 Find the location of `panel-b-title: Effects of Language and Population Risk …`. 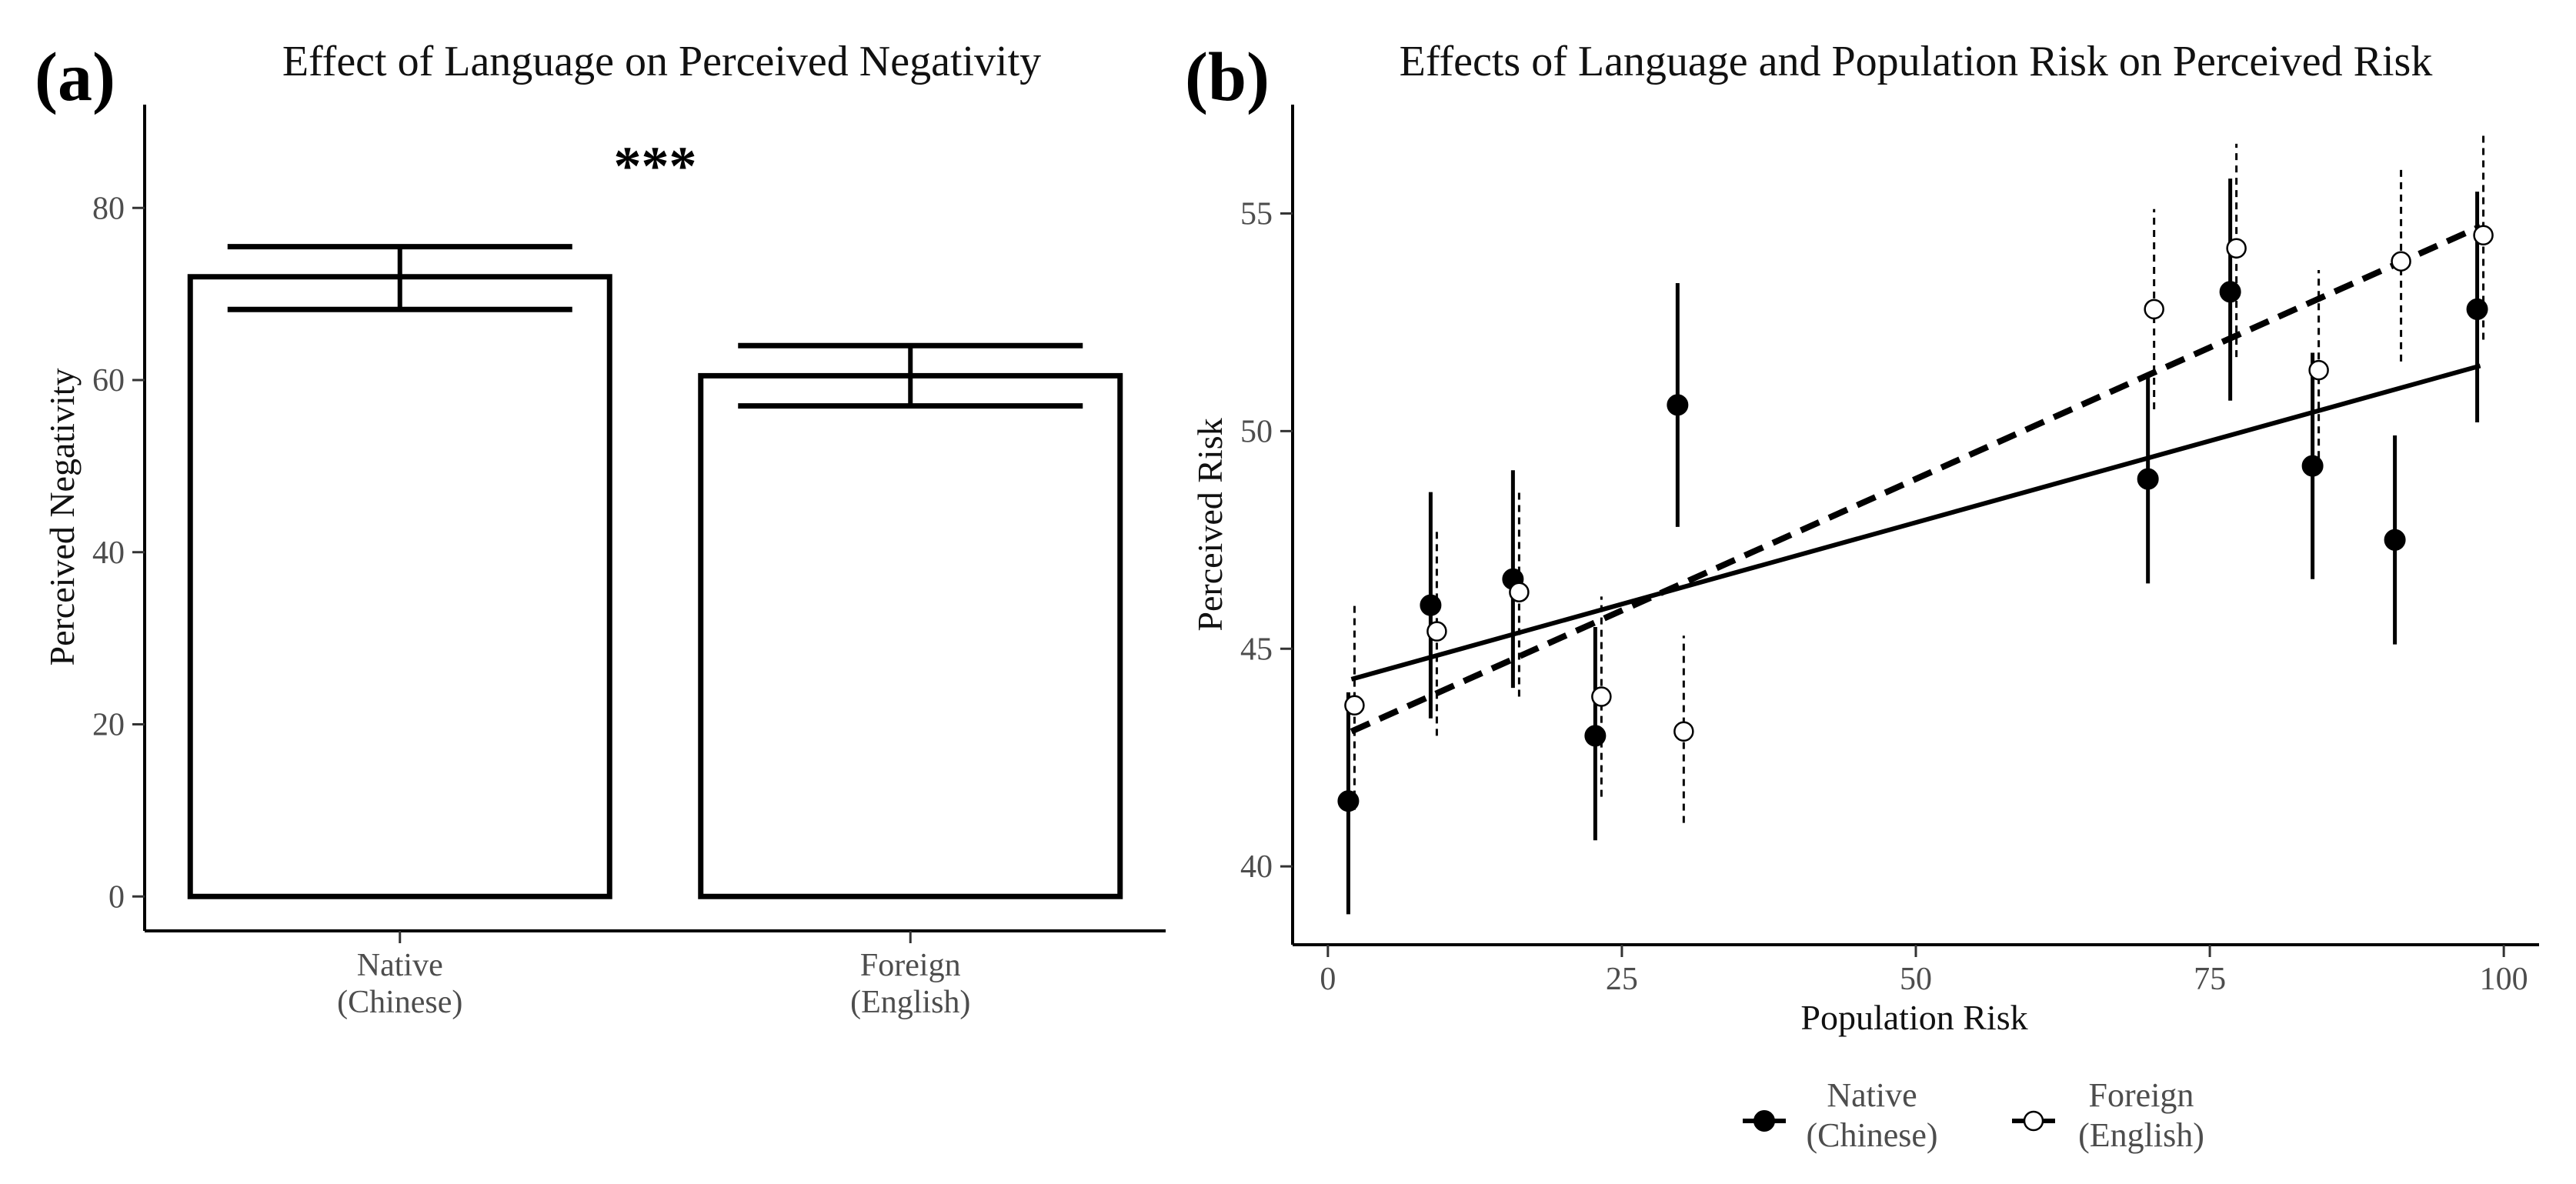

panel-b-title: Effects of Language and Population Risk … is located at coordinates (1916, 61).